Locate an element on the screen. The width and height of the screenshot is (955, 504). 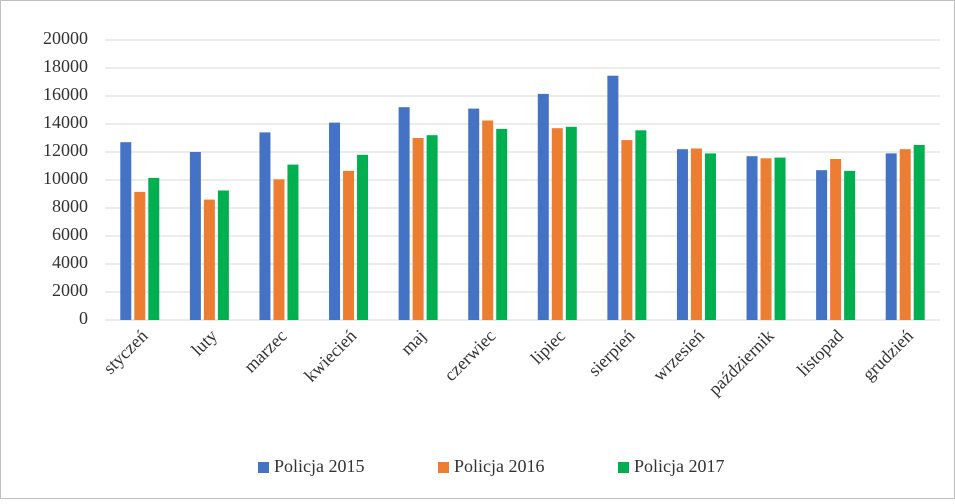
y-tick-label: 16000 is located at coordinates (65, 94).